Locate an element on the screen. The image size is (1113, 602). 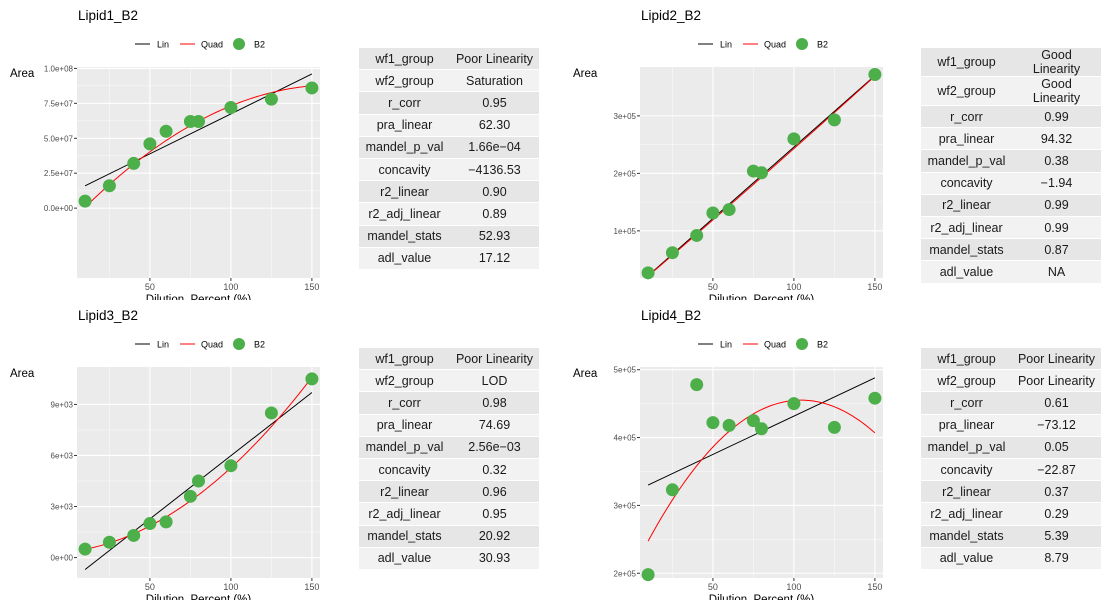
plot-panel is located at coordinates (198, 472).